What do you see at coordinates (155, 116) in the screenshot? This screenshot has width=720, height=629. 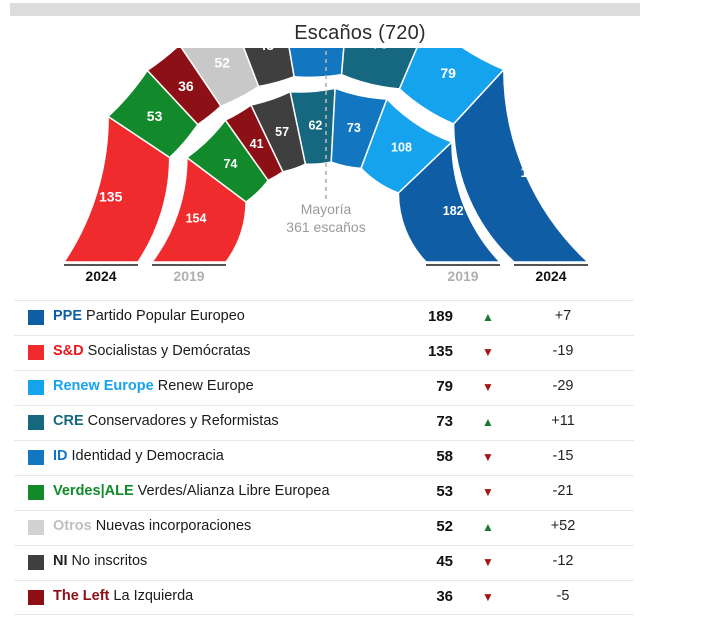 I see `arc-value-label: 53` at bounding box center [155, 116].